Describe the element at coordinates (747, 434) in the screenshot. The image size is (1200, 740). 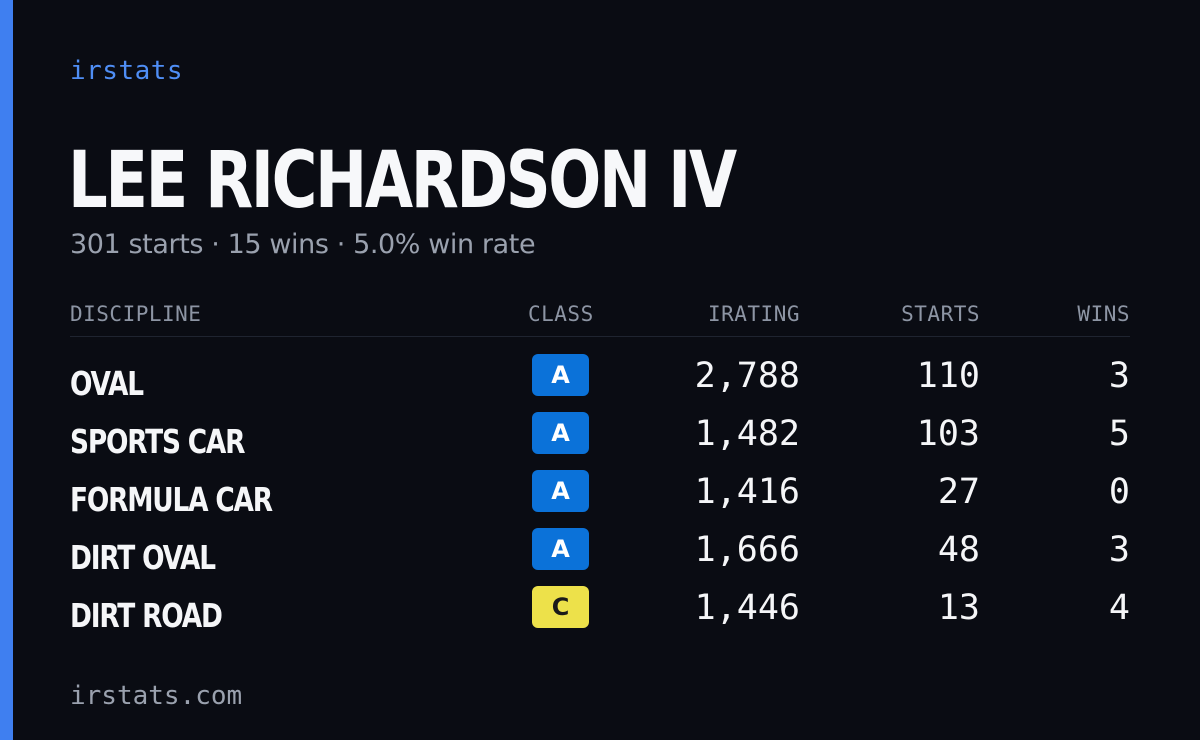
I see `irating-value: 1,482` at that location.